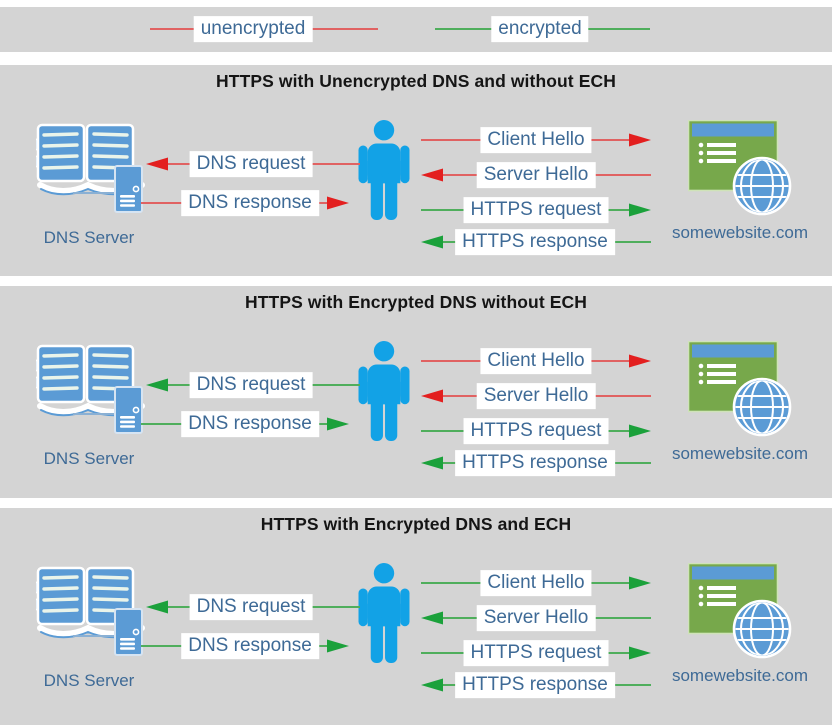  Describe the element at coordinates (540, 29) in the screenshot. I see `legend-encrypted-label: encrypted` at that location.